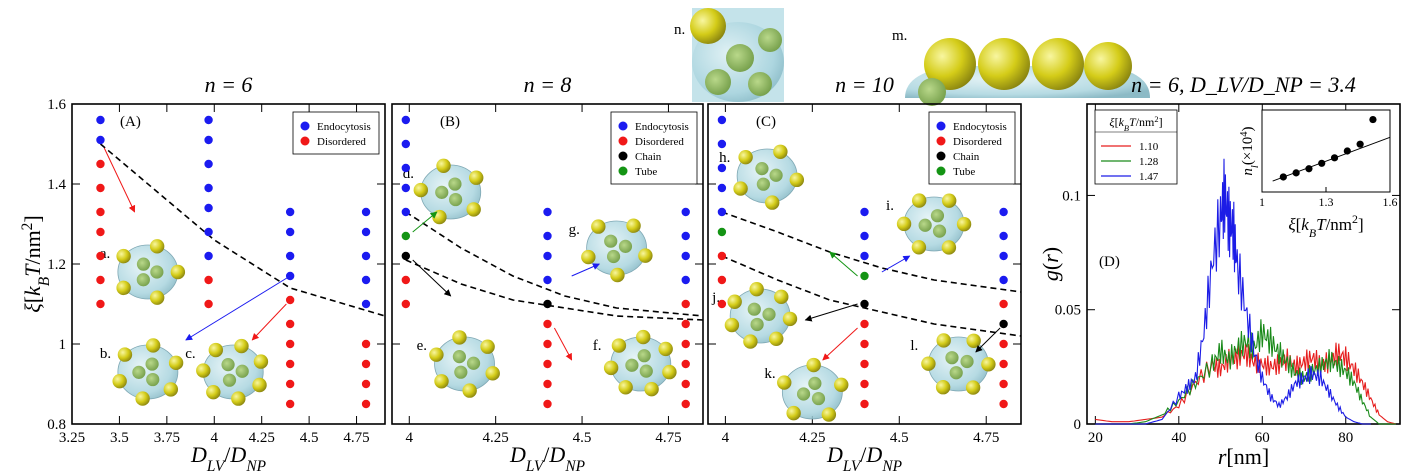 The image size is (1411, 476). I want to click on inset-x-tick-label: 1.6, so click(1390, 202).